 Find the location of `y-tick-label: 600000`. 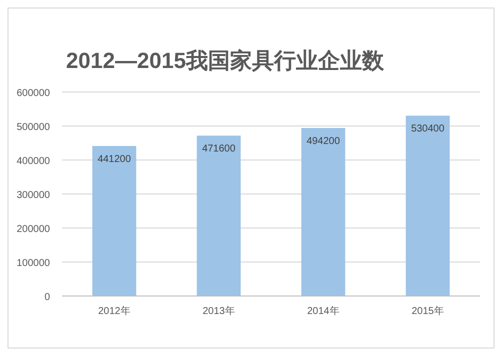

y-tick-label: 600000 is located at coordinates (33, 93).